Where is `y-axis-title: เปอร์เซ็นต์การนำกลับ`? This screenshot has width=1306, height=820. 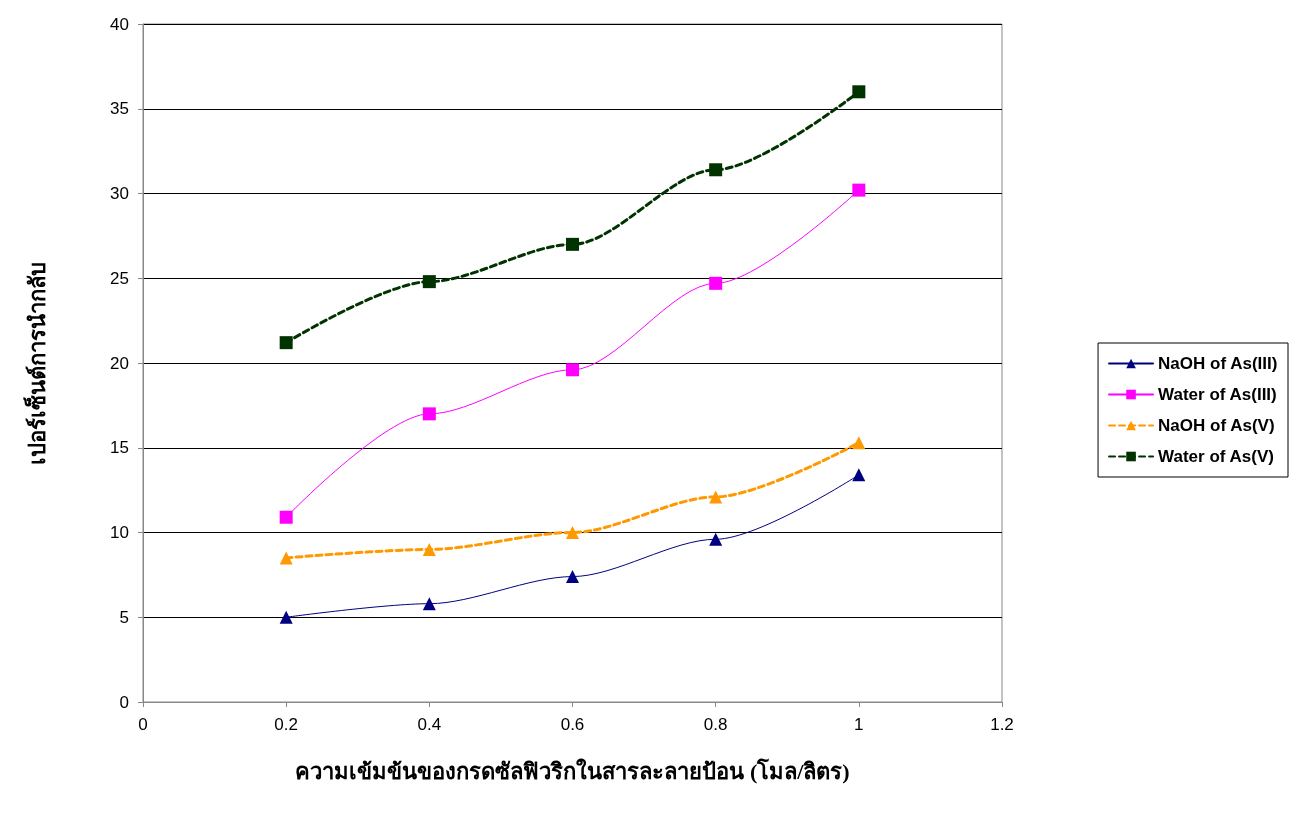 y-axis-title: เปอร์เซ็นต์การนำกลับ is located at coordinates (36, 363).